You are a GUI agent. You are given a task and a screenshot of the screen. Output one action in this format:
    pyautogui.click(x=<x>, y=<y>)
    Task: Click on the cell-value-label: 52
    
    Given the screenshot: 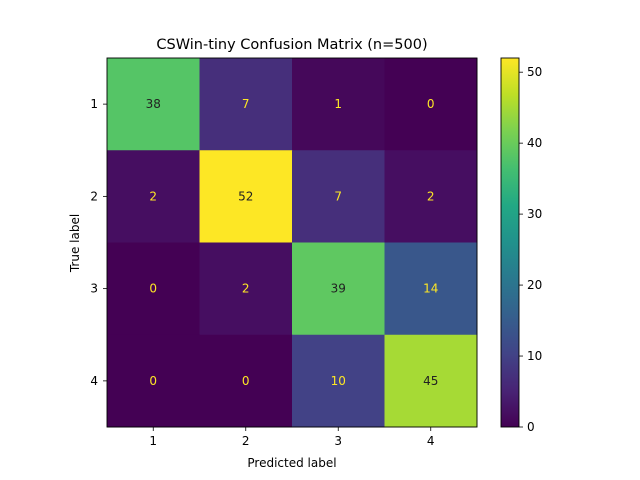 What is the action you would take?
    pyautogui.click(x=245, y=196)
    